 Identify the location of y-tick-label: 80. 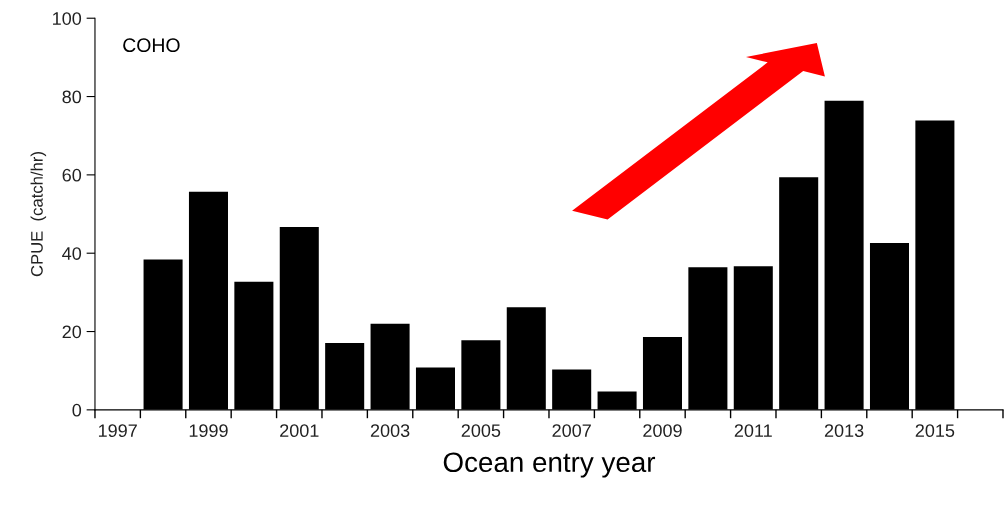
(72, 97).